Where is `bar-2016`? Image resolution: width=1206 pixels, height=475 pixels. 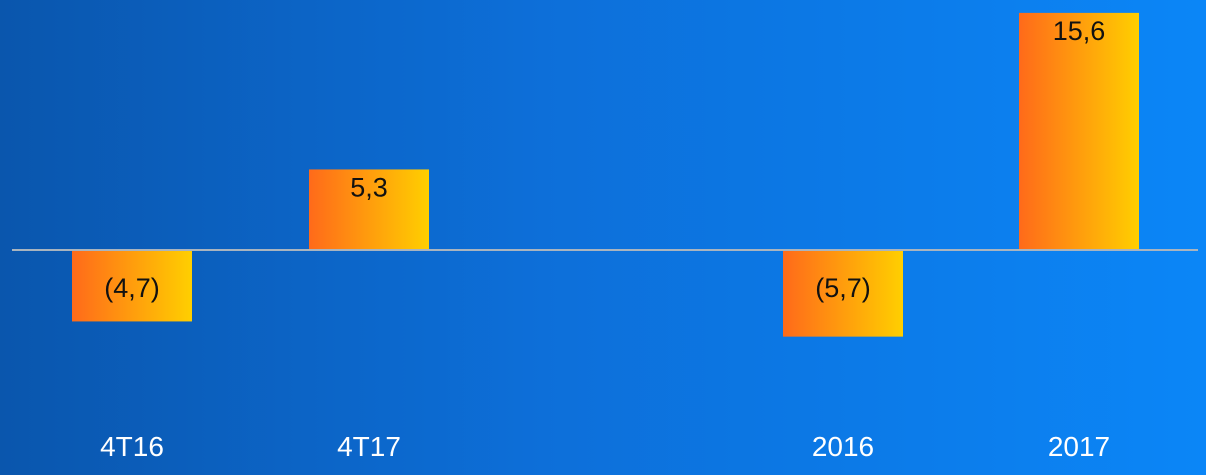
bar-2016 is located at coordinates (843, 293).